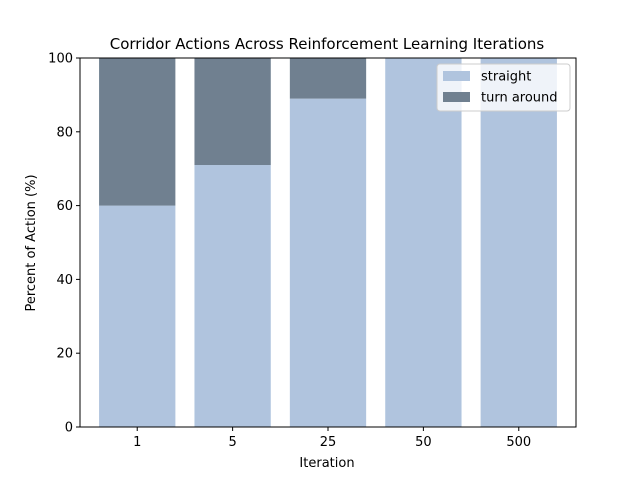 The width and height of the screenshot is (640, 484). I want to click on x-axis-label: Iteration, so click(326, 463).